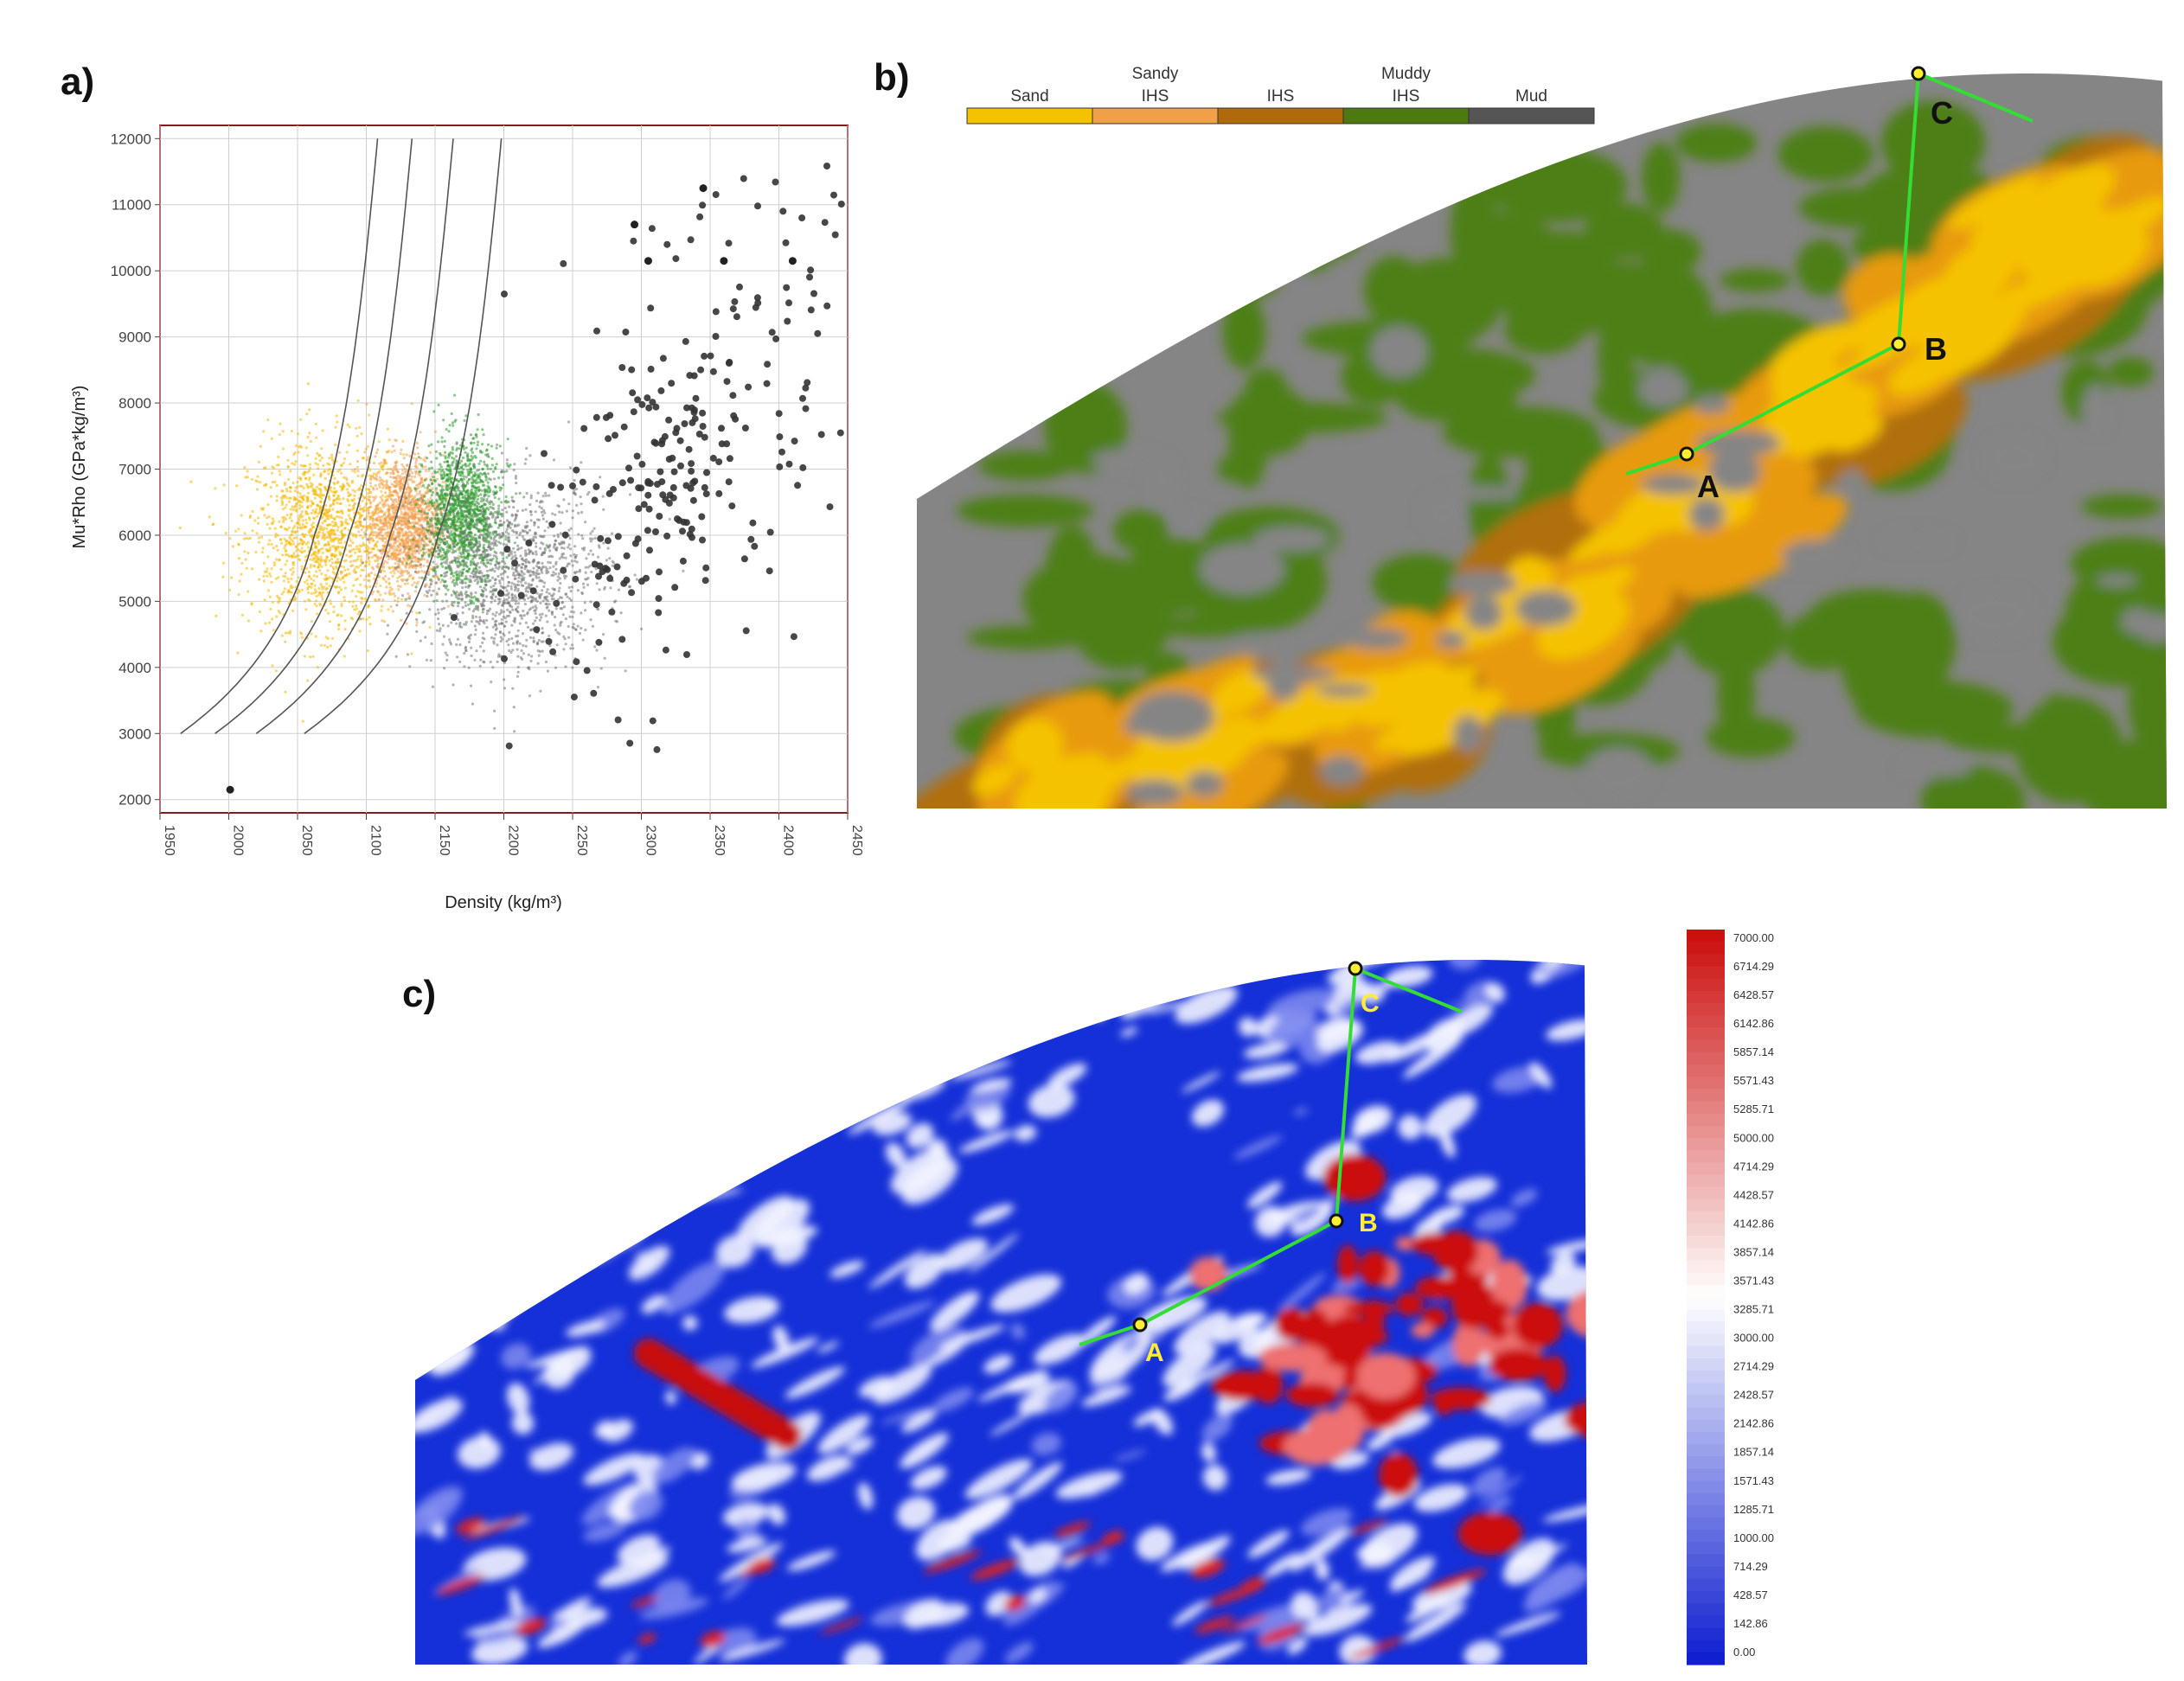 This screenshot has height=1681, width=2184. What do you see at coordinates (892, 77) in the screenshot?
I see `panel-label-b: b)` at bounding box center [892, 77].